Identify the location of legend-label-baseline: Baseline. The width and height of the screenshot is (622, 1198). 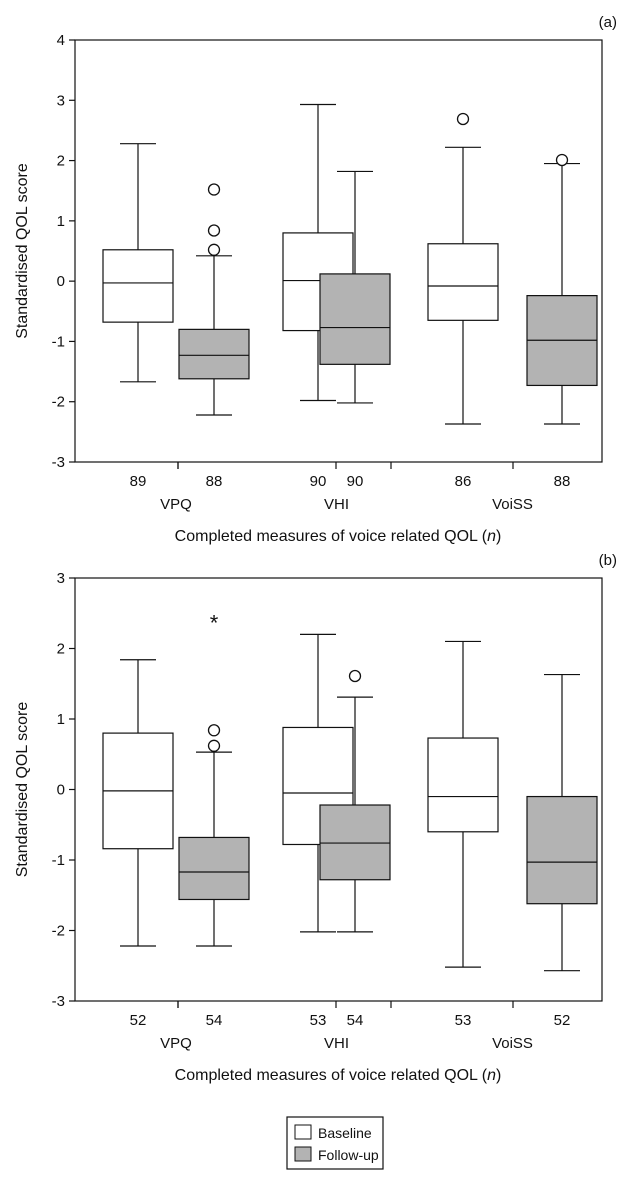
(345, 1133).